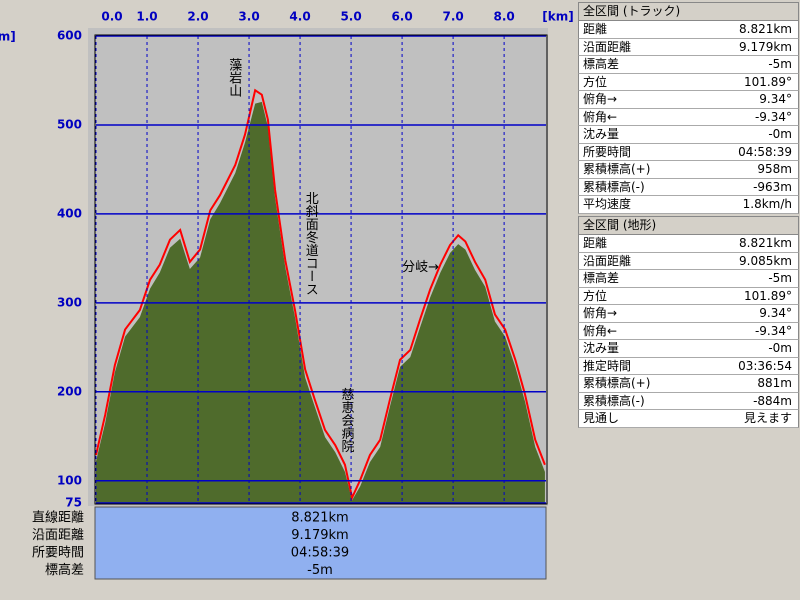  What do you see at coordinates (765, 260) in the screenshot?
I see `row-value: 9.085km` at bounding box center [765, 260].